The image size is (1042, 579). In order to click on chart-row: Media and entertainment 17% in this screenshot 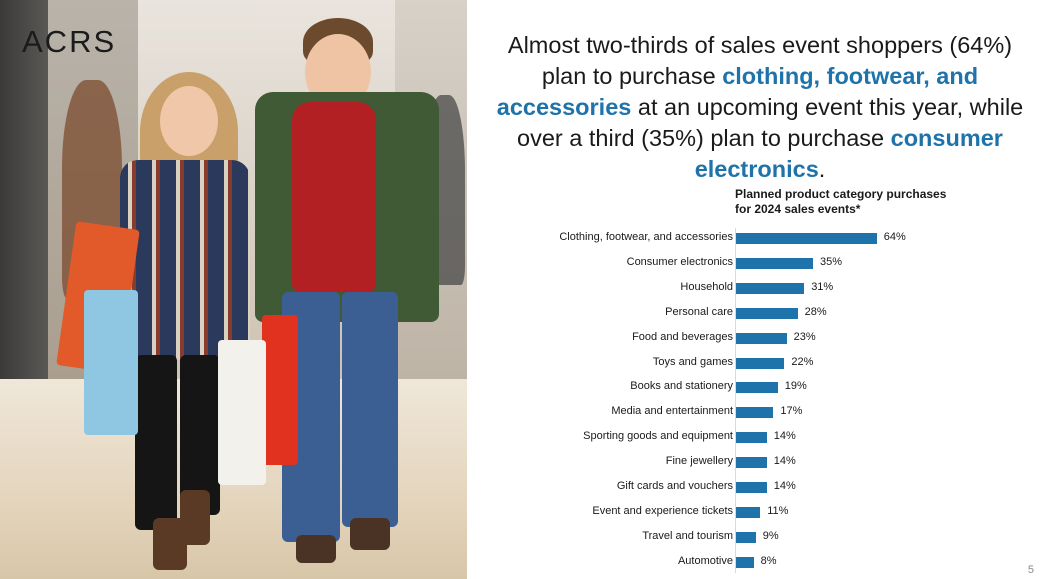, I will do `click(740, 412)`.